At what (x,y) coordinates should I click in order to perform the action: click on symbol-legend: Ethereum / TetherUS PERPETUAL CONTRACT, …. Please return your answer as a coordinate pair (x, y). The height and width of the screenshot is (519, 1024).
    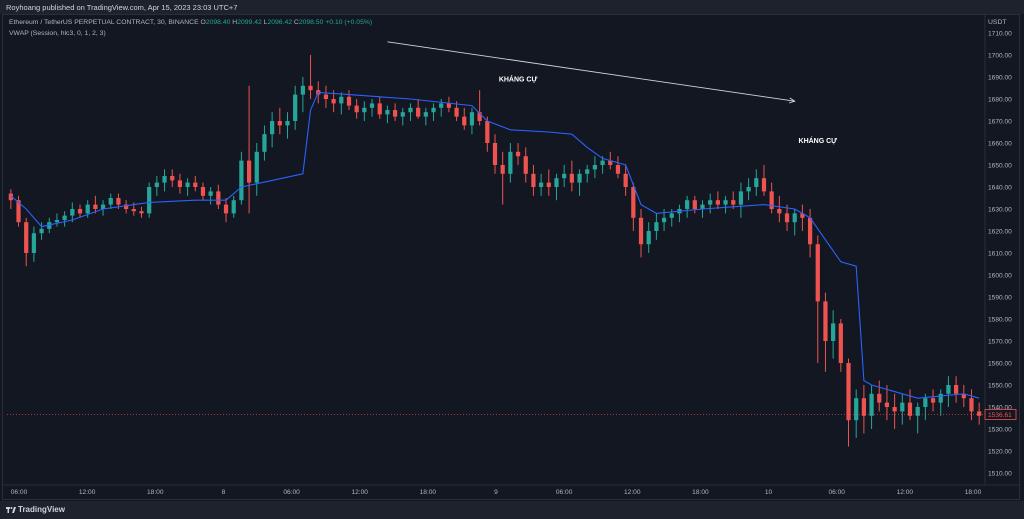
    Looking at the image, I should click on (190, 22).